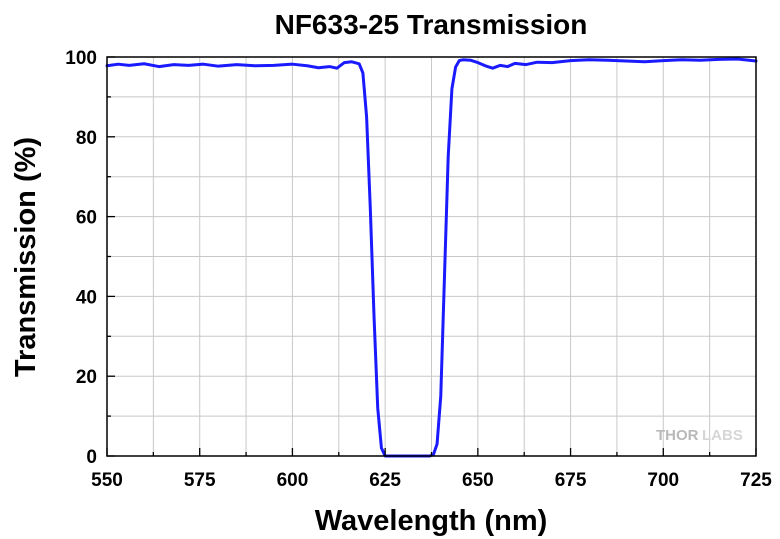 Image resolution: width=780 pixels, height=539 pixels. What do you see at coordinates (663, 480) in the screenshot?
I see `x-tick-label: 700` at bounding box center [663, 480].